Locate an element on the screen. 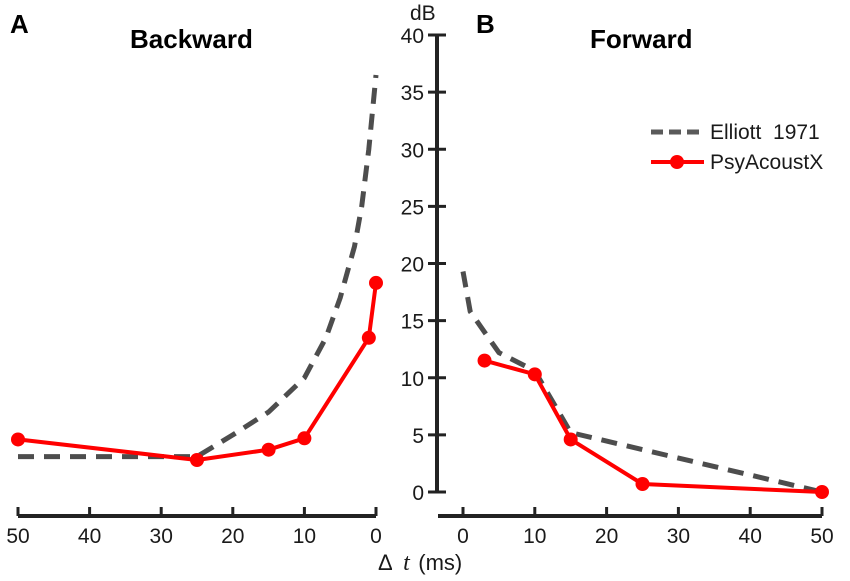 This screenshot has width=850, height=581. panel-title-backward: Backward is located at coordinates (191, 39).